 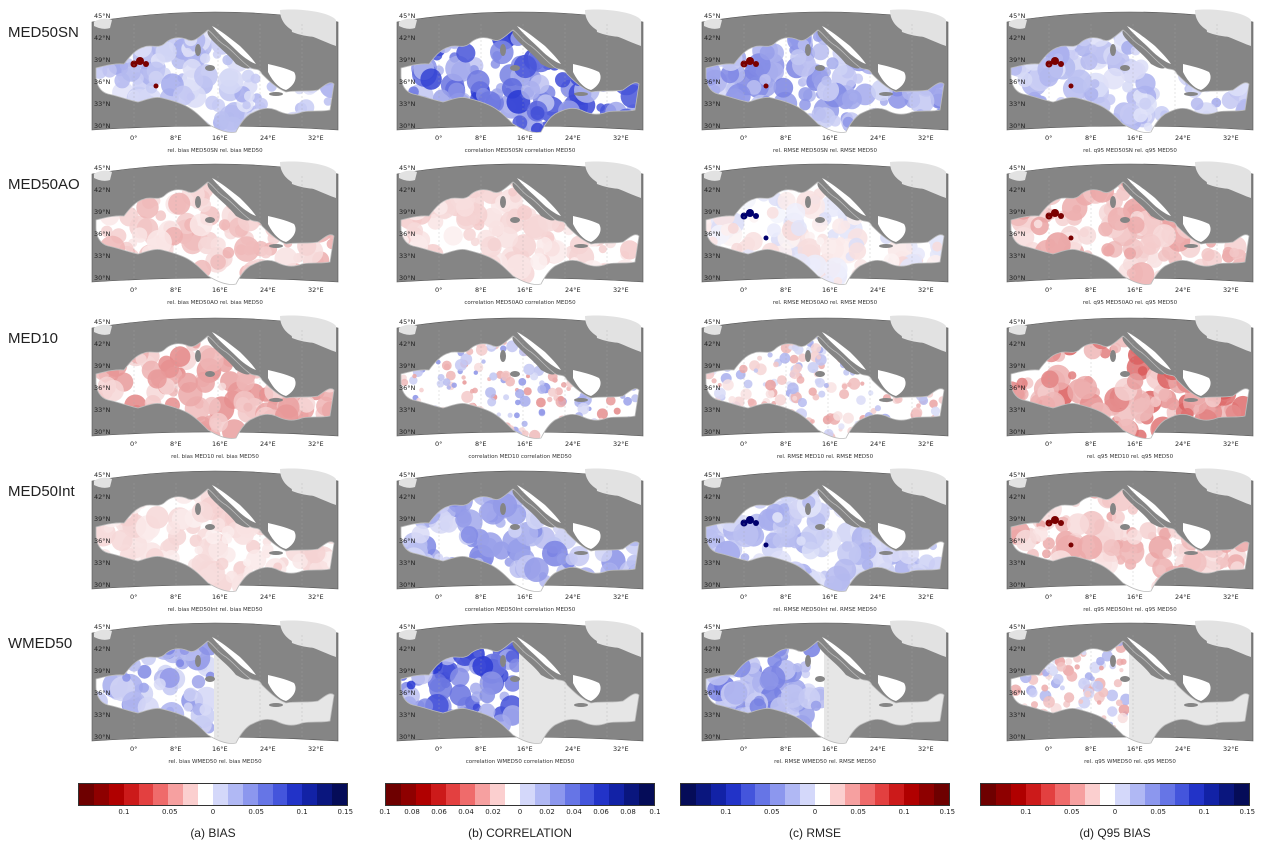 What do you see at coordinates (825, 457) in the screenshot?
I see `panel-caption: rel. RMSE MED10 rel. RMSE MED50` at bounding box center [825, 457].